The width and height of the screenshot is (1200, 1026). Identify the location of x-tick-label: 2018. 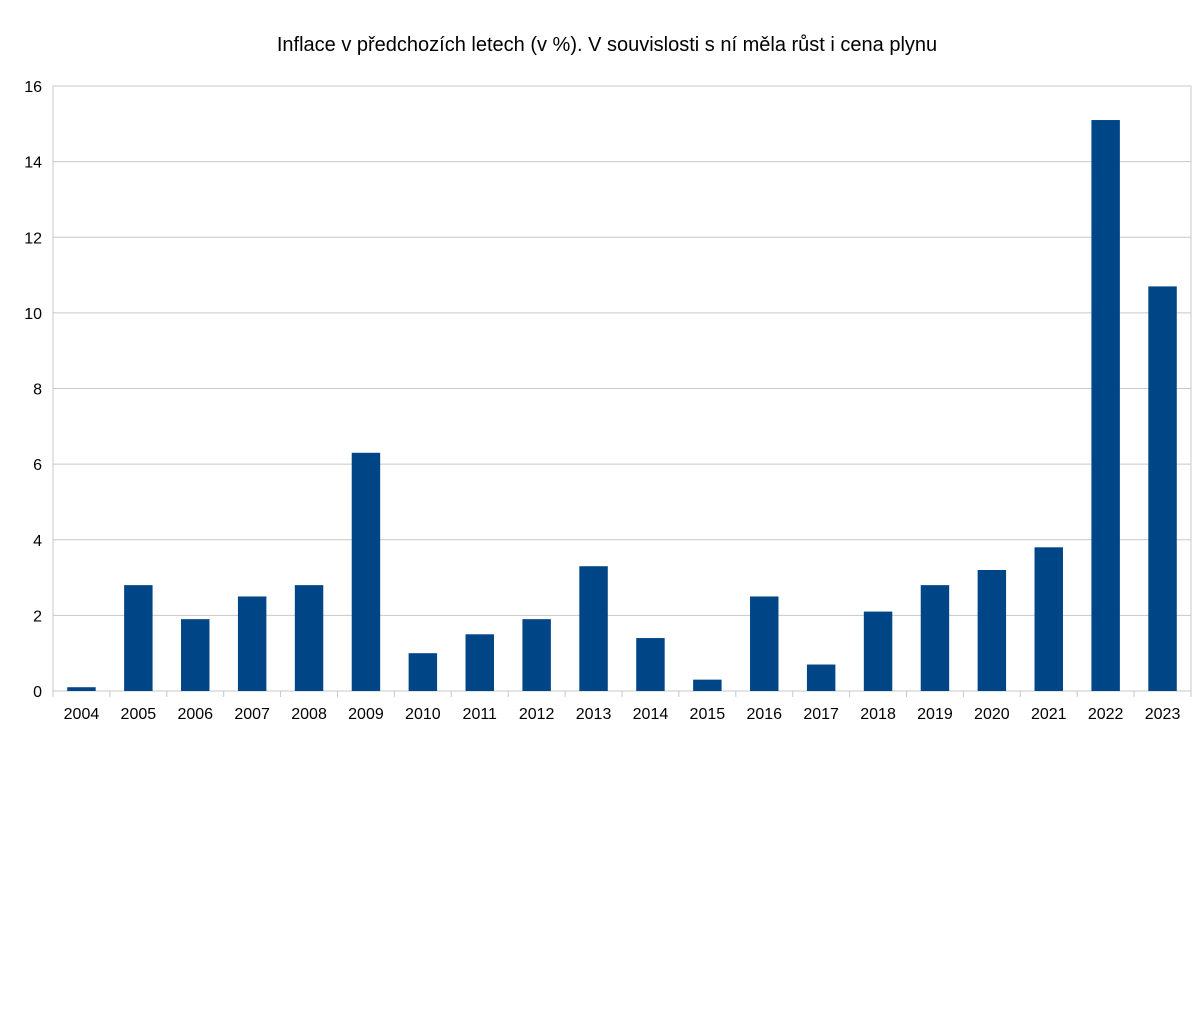
(878, 714).